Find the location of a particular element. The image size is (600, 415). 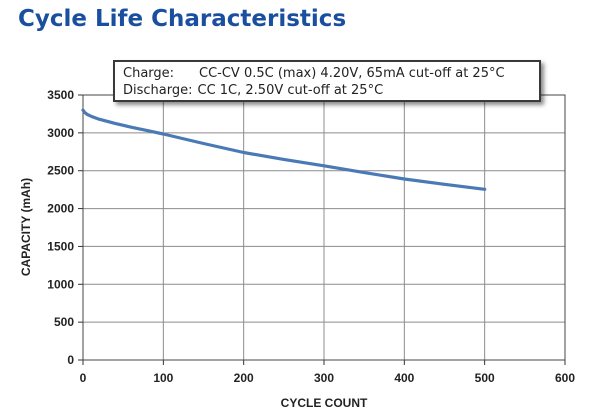

y-tick-label: 1000 is located at coordinates (60, 284).